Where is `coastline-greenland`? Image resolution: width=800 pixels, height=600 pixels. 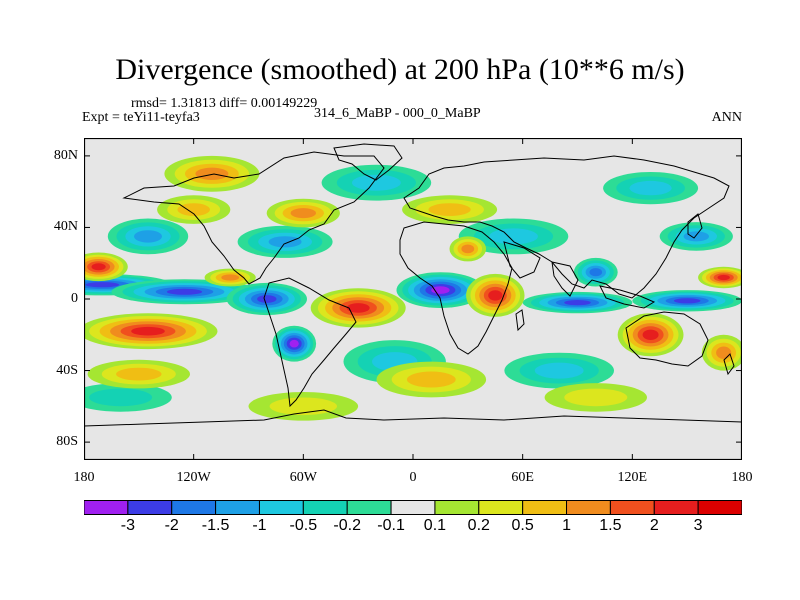
coastline-greenland is located at coordinates (368, 162).